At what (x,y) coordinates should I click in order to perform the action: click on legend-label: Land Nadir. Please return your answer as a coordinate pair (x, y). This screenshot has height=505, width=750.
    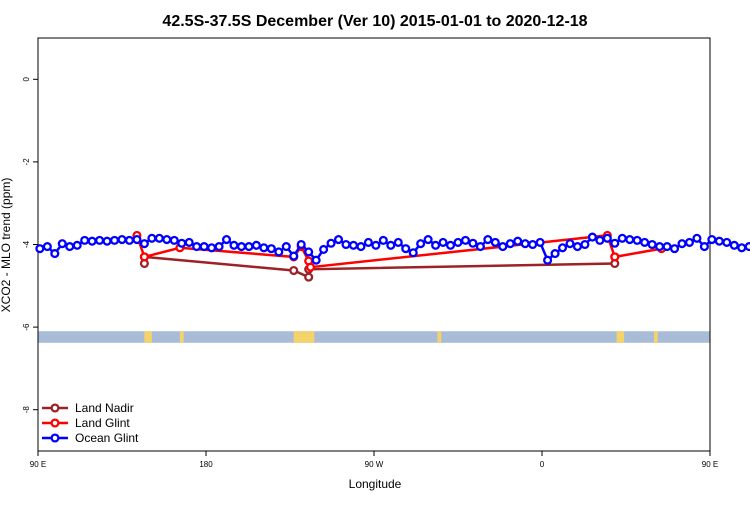
    Looking at the image, I should click on (104, 408).